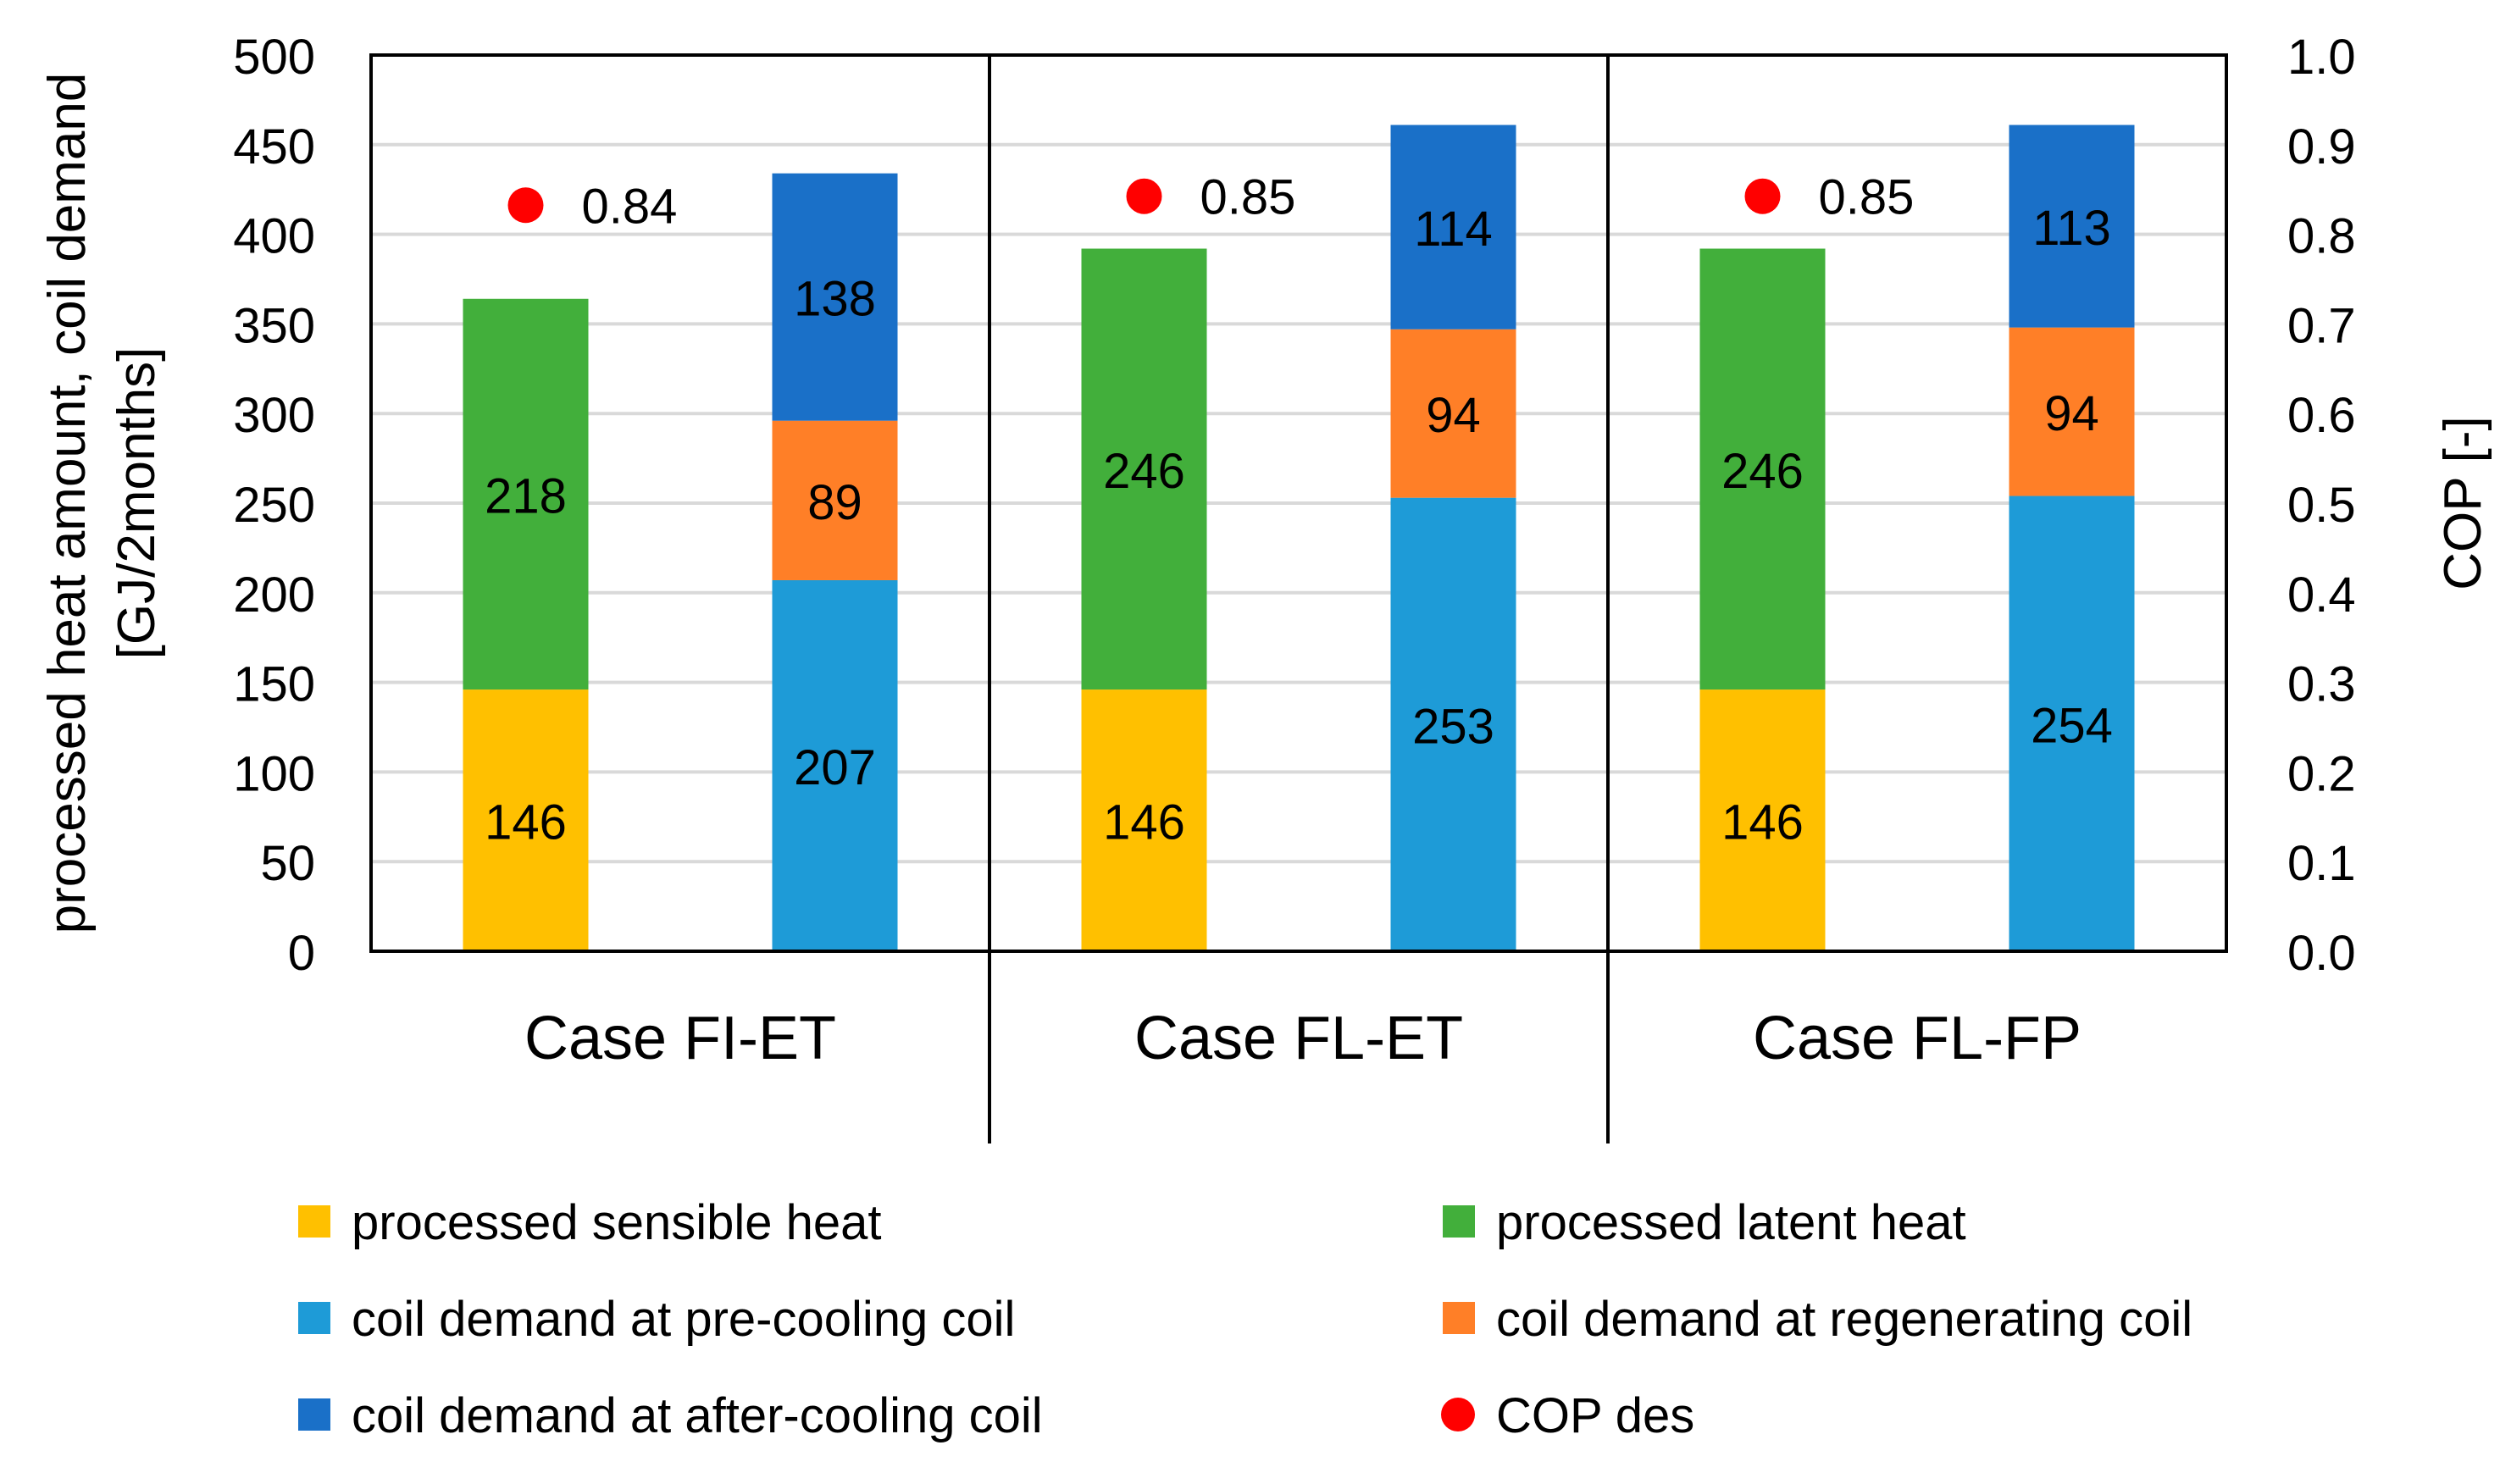 The height and width of the screenshot is (1484, 2500). I want to click on legend-latent-label: processed latent heat, so click(1731, 1222).